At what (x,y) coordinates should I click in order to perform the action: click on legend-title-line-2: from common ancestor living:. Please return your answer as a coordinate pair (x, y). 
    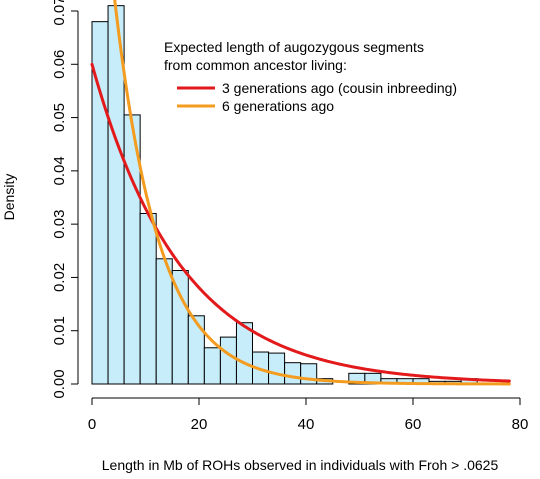
    Looking at the image, I should click on (255, 65).